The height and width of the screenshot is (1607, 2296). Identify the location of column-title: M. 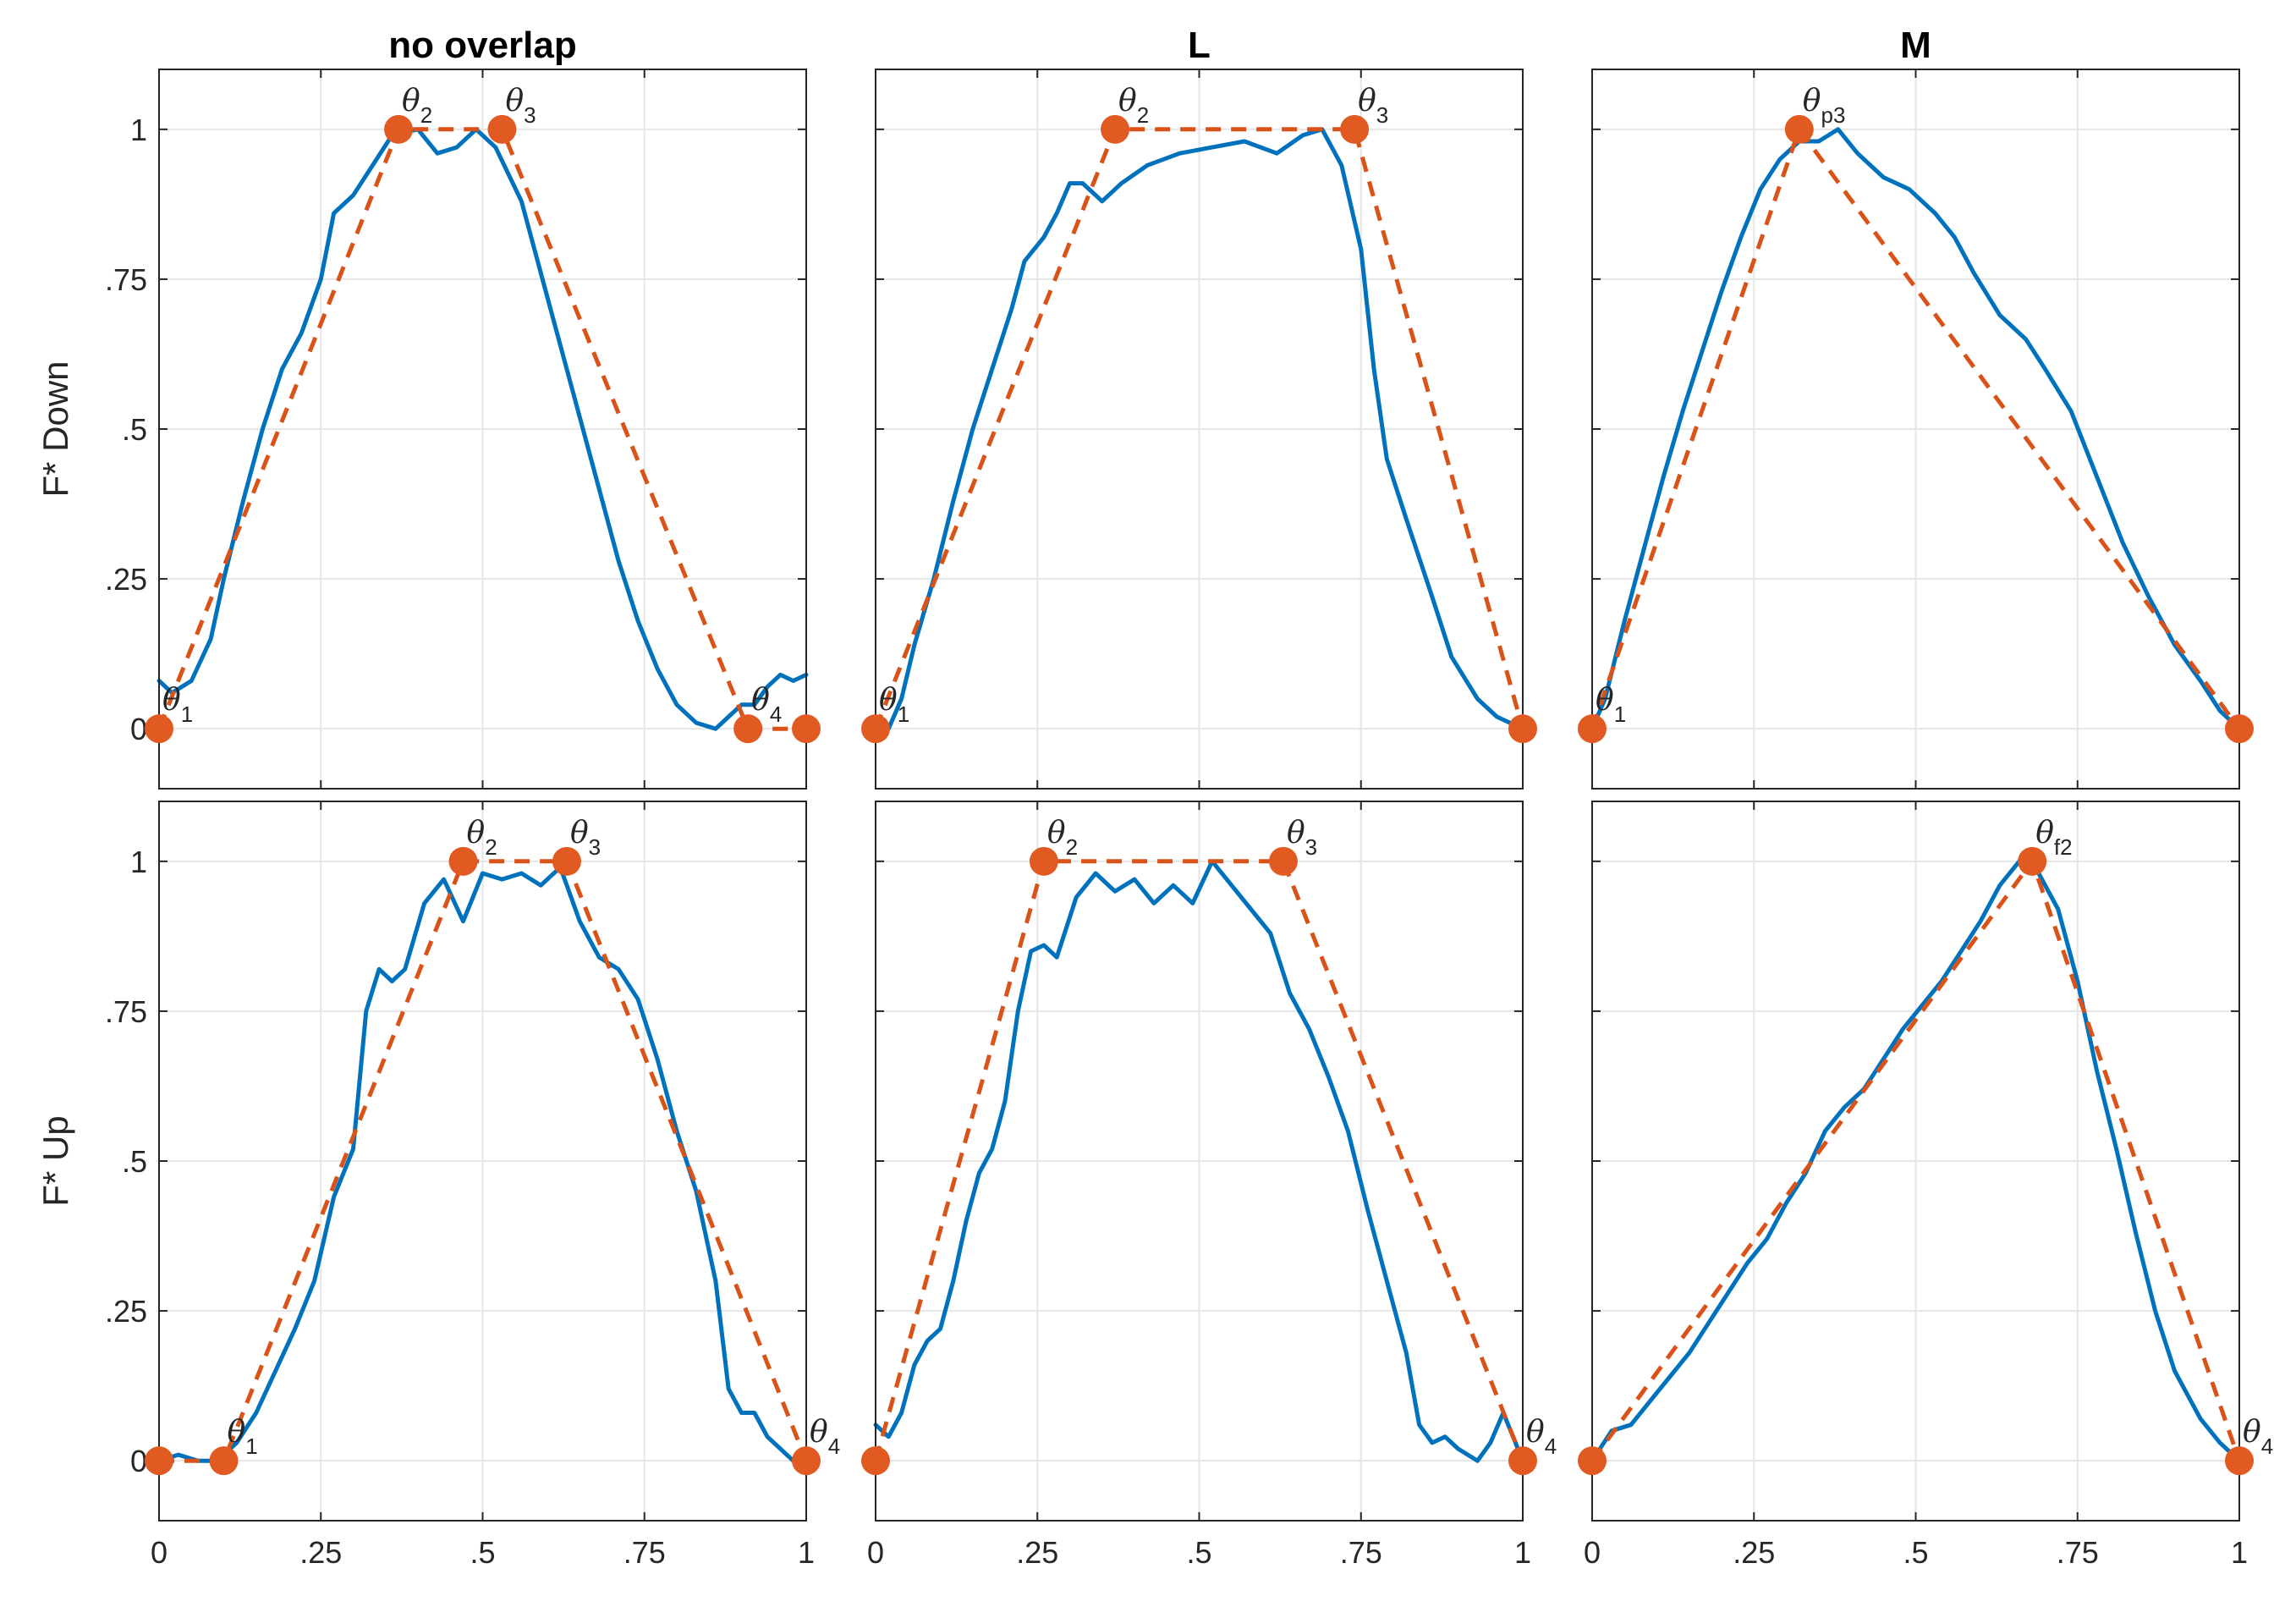
(1915, 45).